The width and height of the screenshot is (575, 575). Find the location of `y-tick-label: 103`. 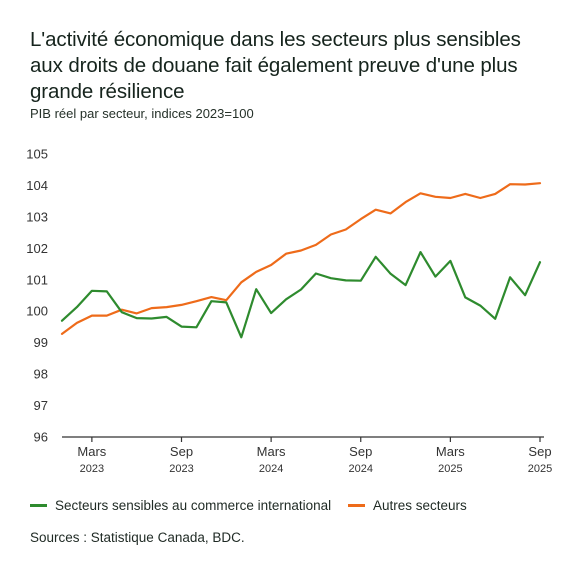

y-tick-label: 103 is located at coordinates (37, 216).